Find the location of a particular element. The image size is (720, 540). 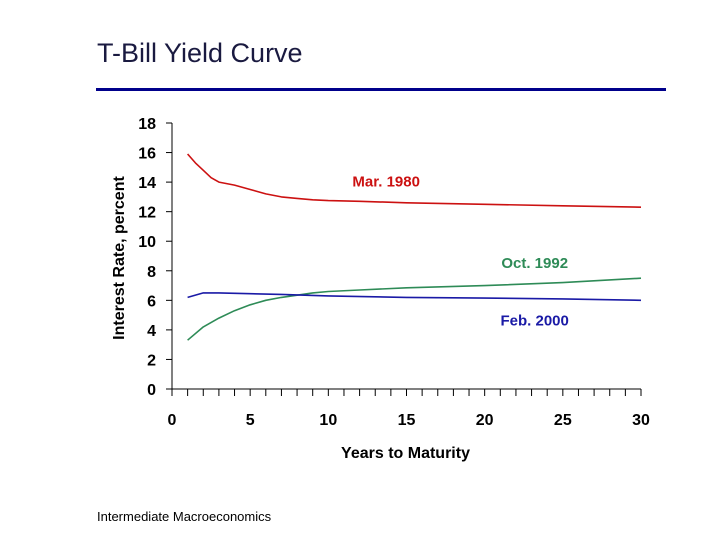

x-tick-label: 5 is located at coordinates (250, 420).